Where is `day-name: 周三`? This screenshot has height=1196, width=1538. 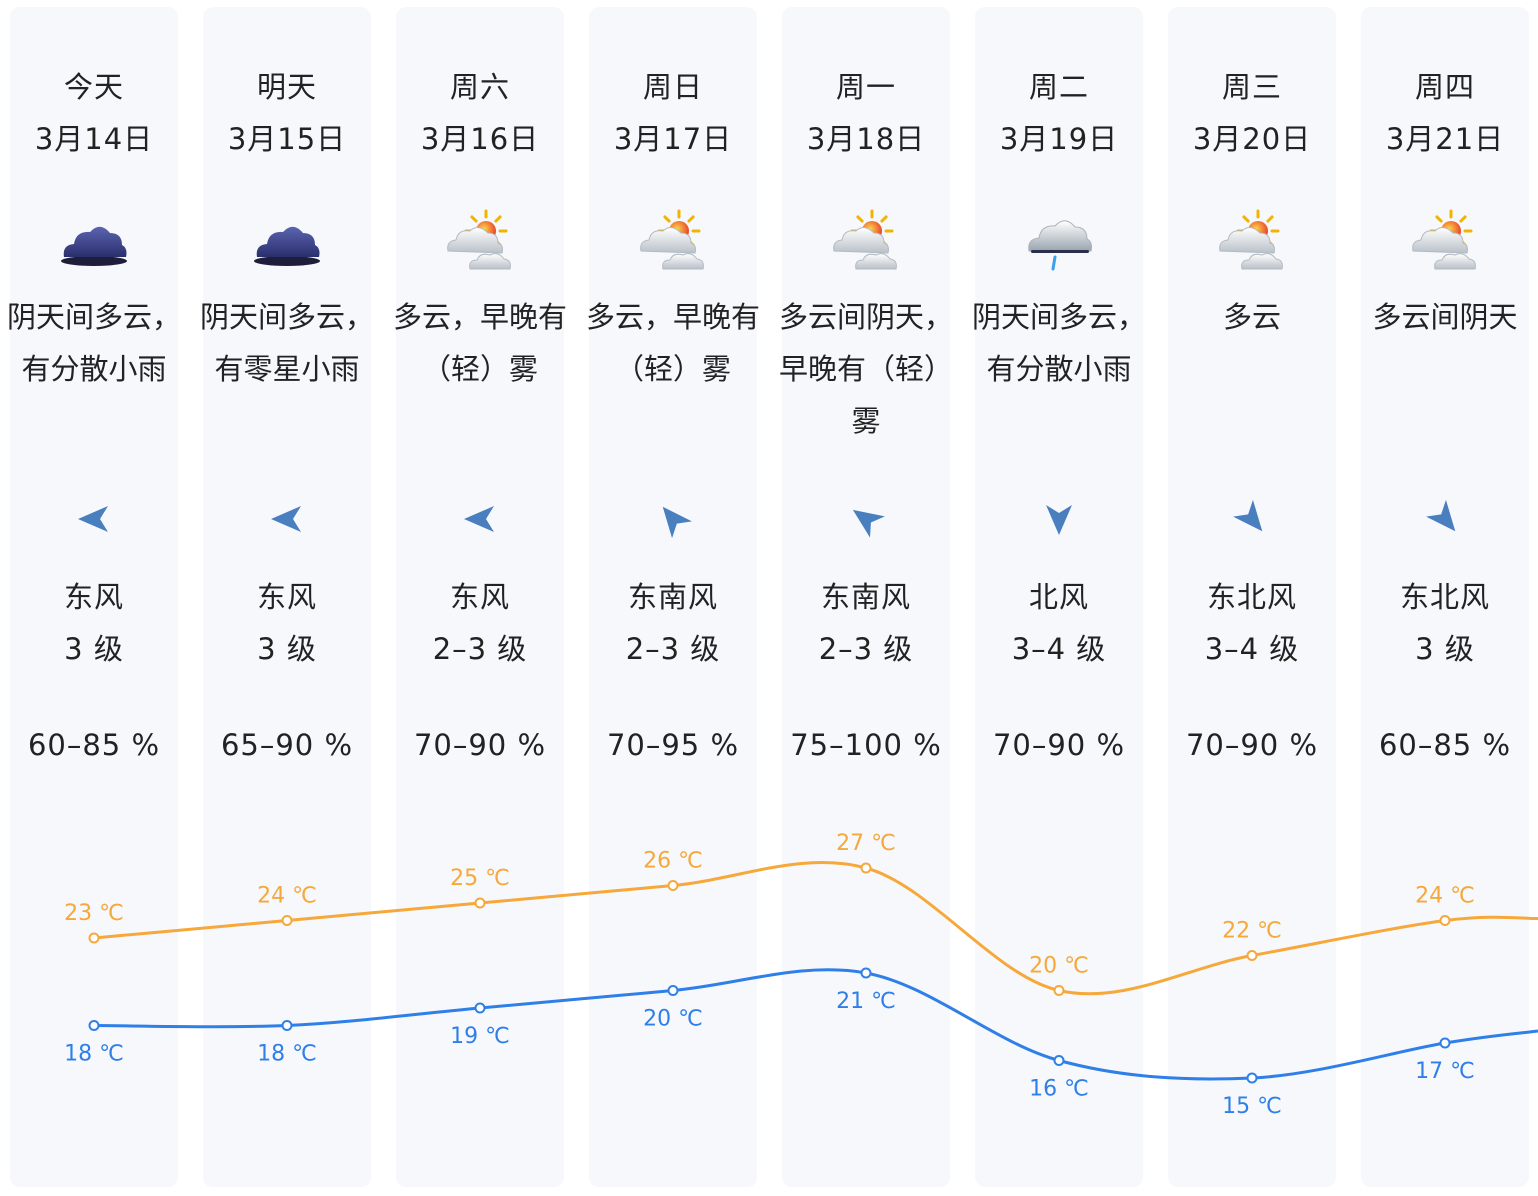
day-name: 周三 is located at coordinates (1251, 87).